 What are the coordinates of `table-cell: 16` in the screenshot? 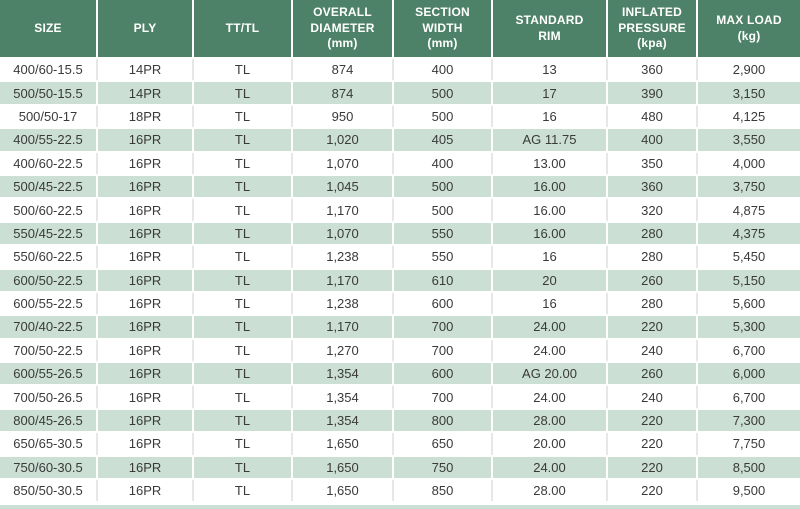 It's located at (550, 304).